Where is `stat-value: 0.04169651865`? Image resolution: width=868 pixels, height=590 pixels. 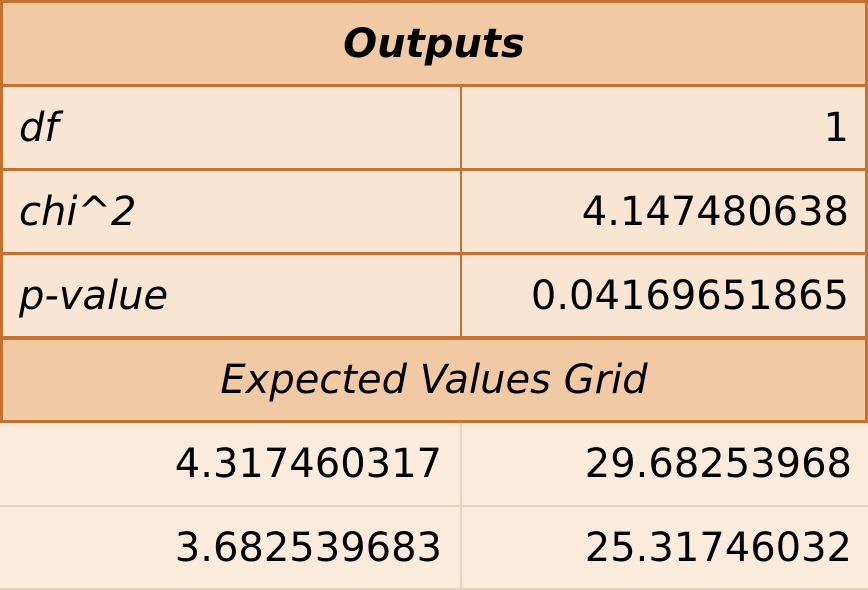
stat-value: 0.04169651865 is located at coordinates (689, 295).